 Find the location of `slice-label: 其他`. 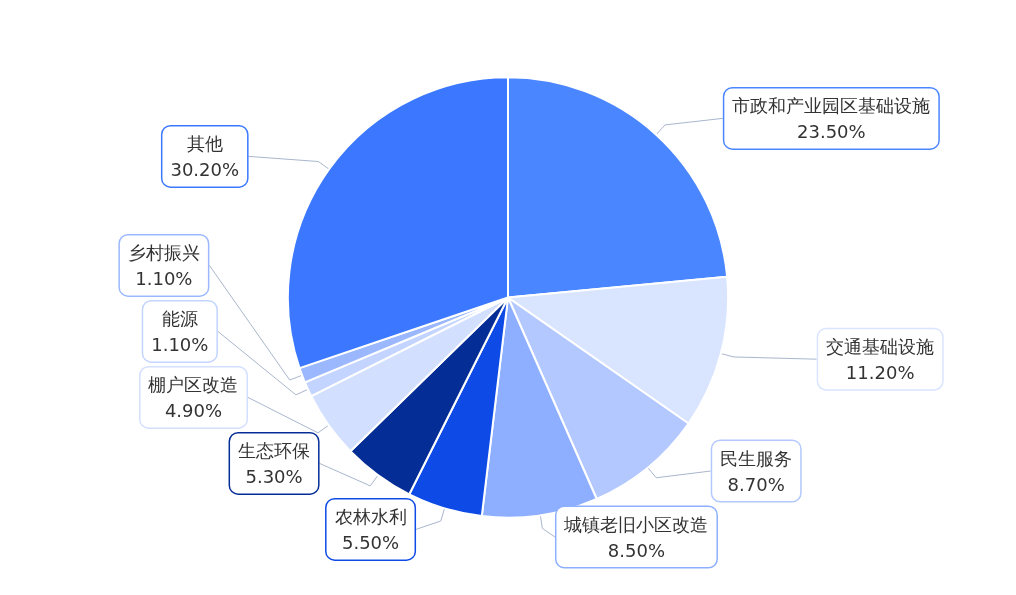

slice-label: 其他 is located at coordinates (204, 143).